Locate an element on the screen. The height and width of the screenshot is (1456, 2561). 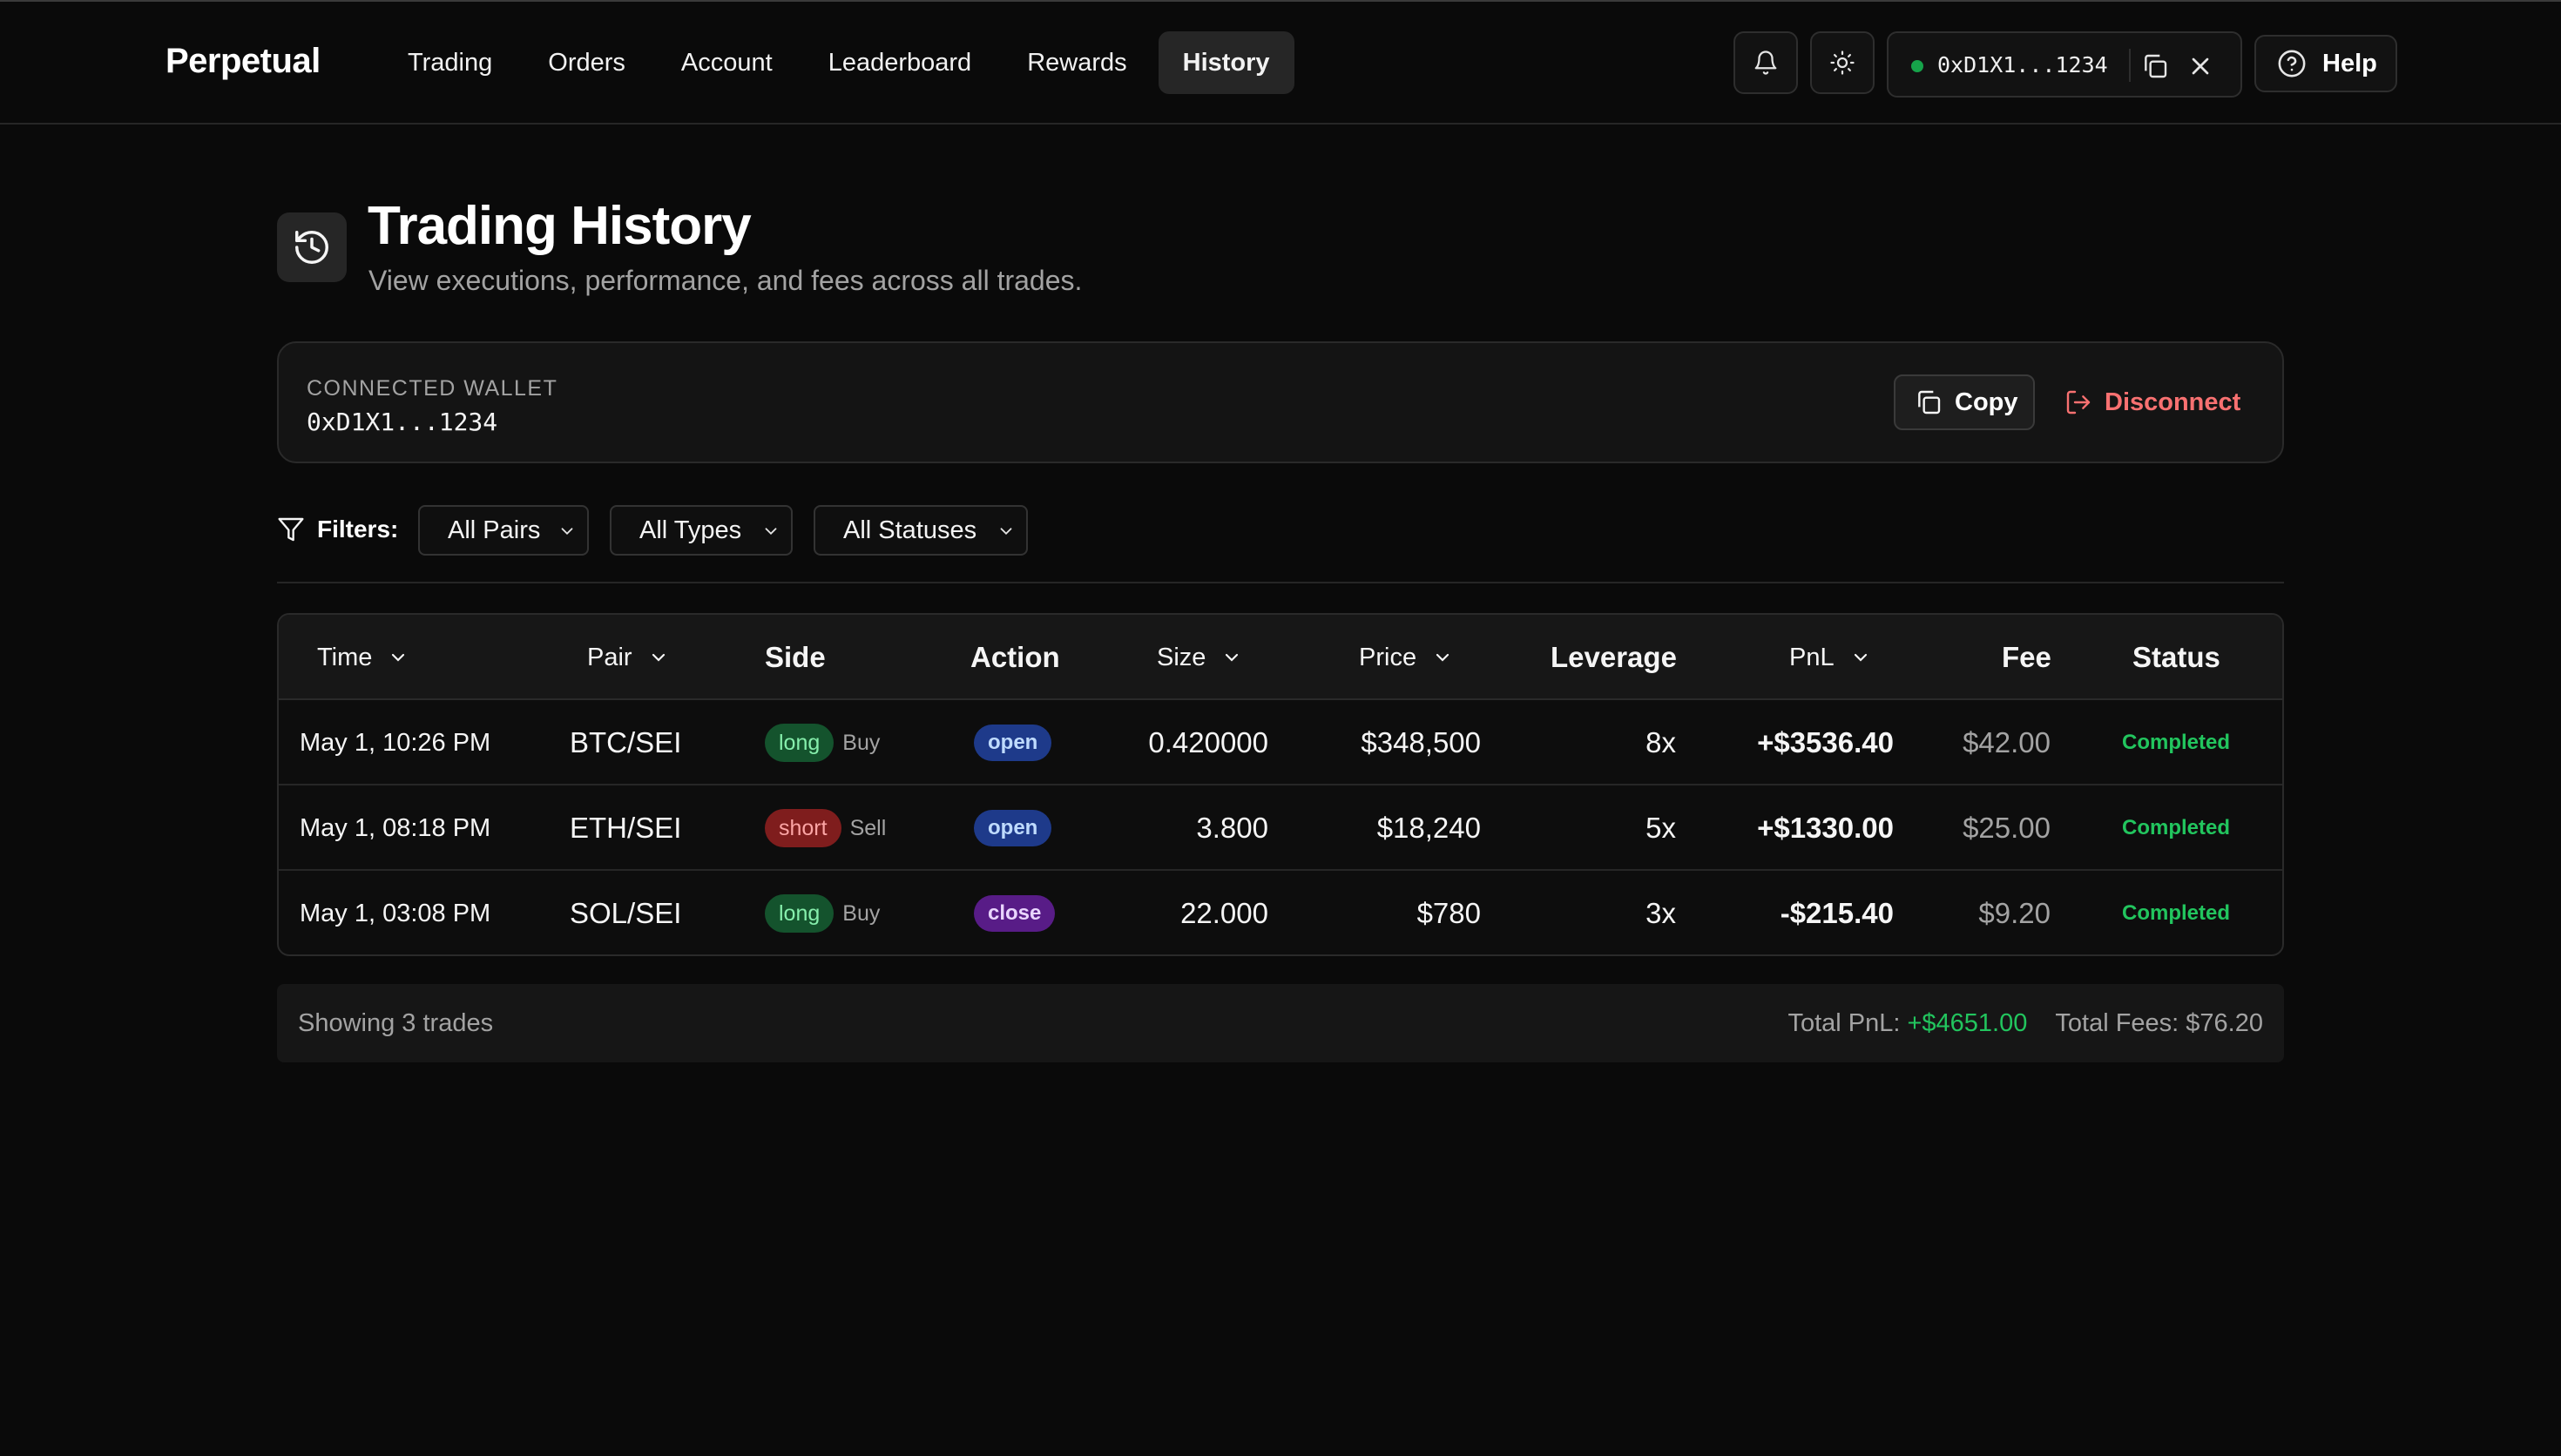
nav-orders: Orders is located at coordinates (586, 63).